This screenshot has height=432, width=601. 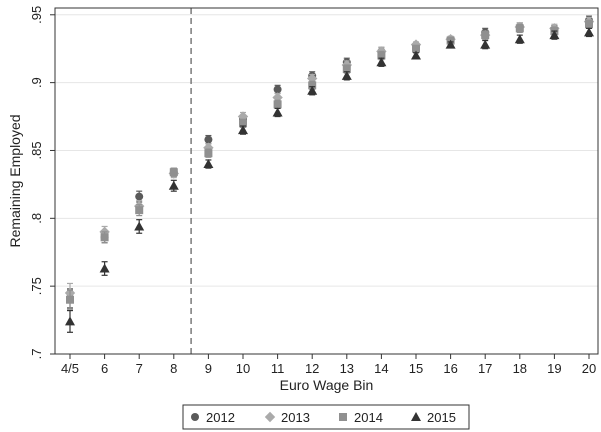 I want to click on x-tick-label: 19, so click(x=554, y=368).